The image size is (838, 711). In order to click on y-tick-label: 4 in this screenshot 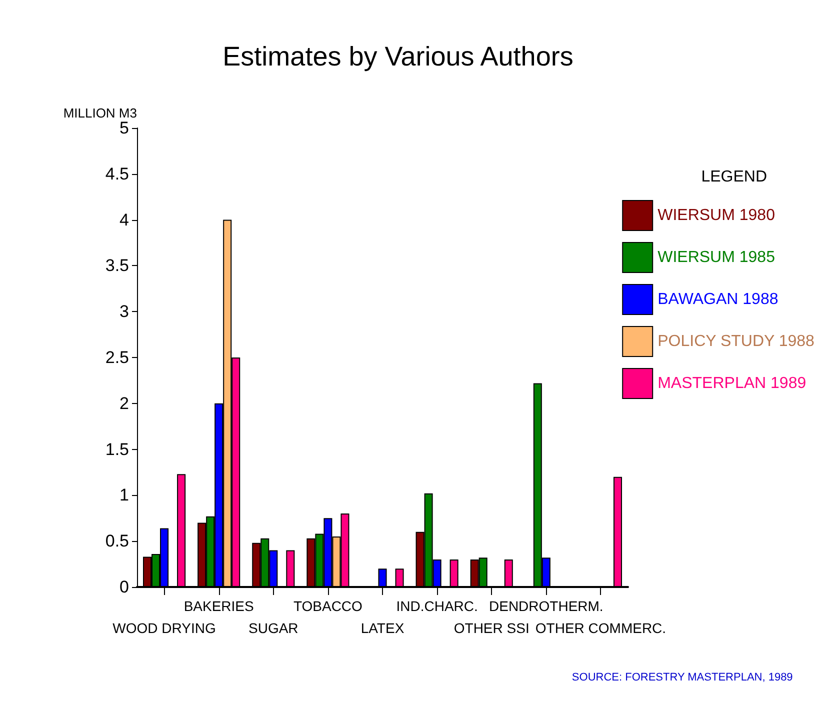, I will do `click(124, 220)`.